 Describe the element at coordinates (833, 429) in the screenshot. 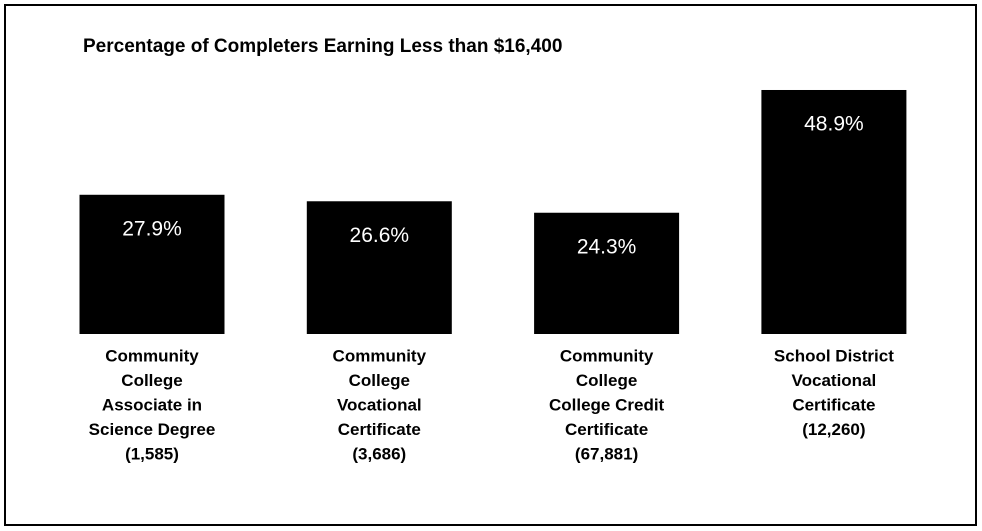

I see `category-label: (12,260)` at that location.